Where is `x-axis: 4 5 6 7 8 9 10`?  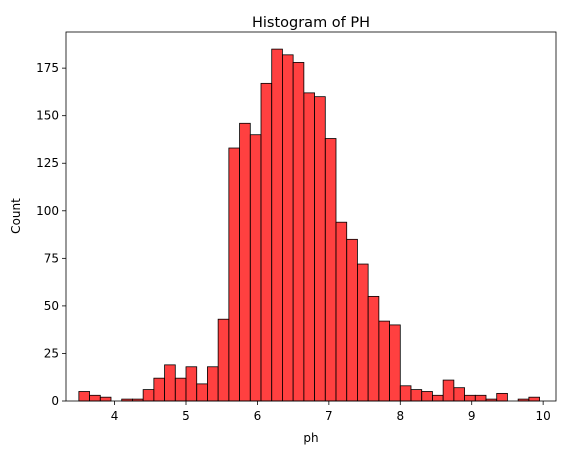 x-axis: 4 5 6 7 8 9 10 is located at coordinates (331, 412).